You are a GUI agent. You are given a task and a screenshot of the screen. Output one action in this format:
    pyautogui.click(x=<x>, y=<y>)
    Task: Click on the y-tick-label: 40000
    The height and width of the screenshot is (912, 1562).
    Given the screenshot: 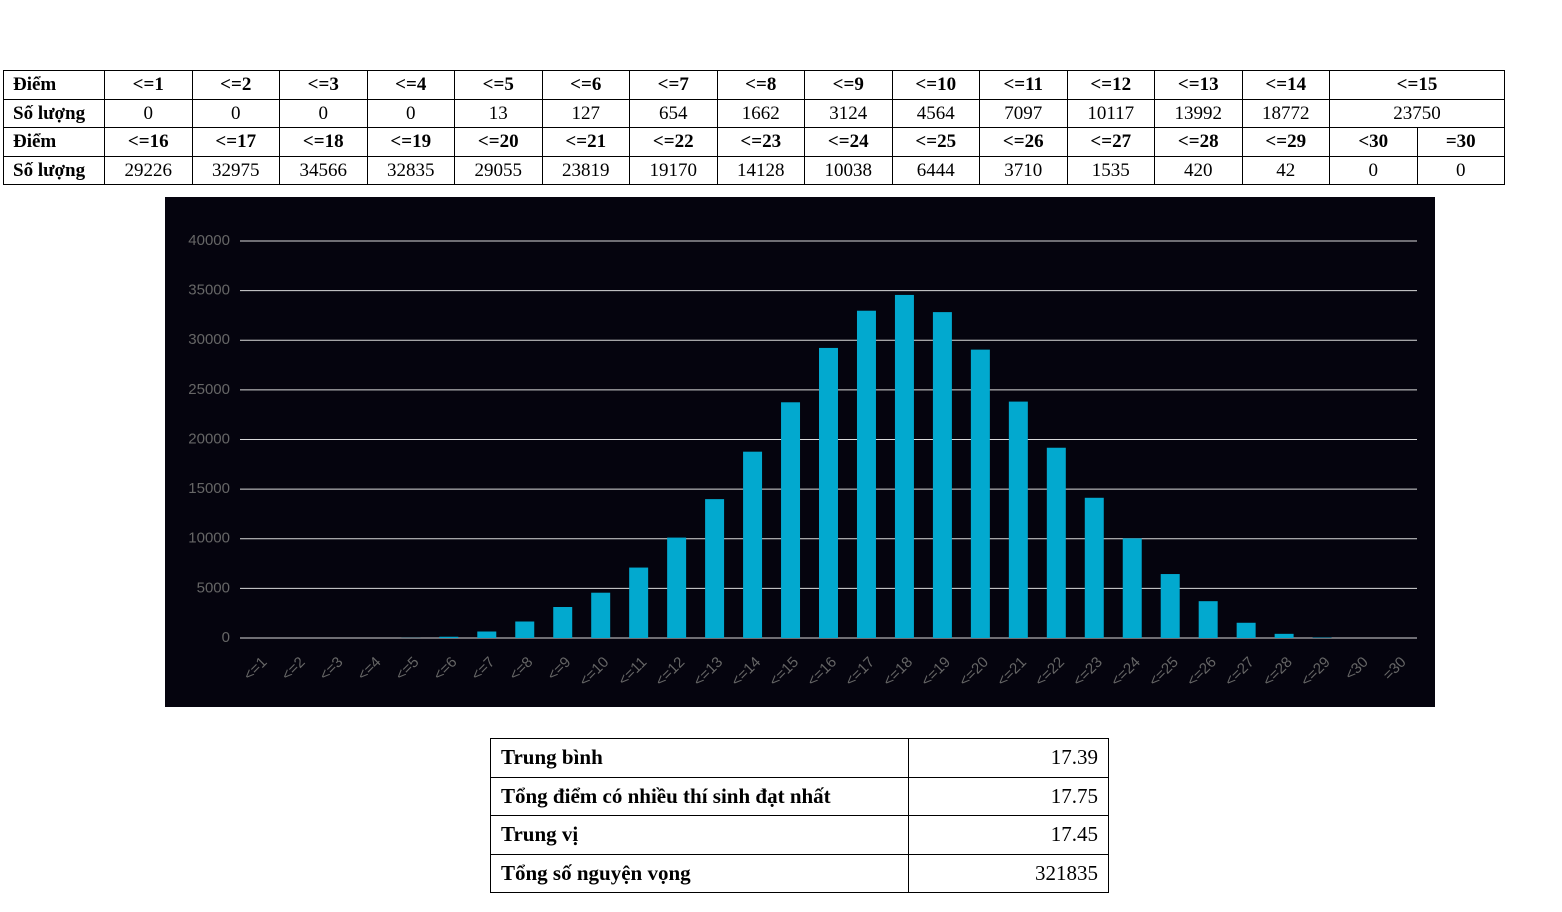 What is the action you would take?
    pyautogui.click(x=209, y=240)
    